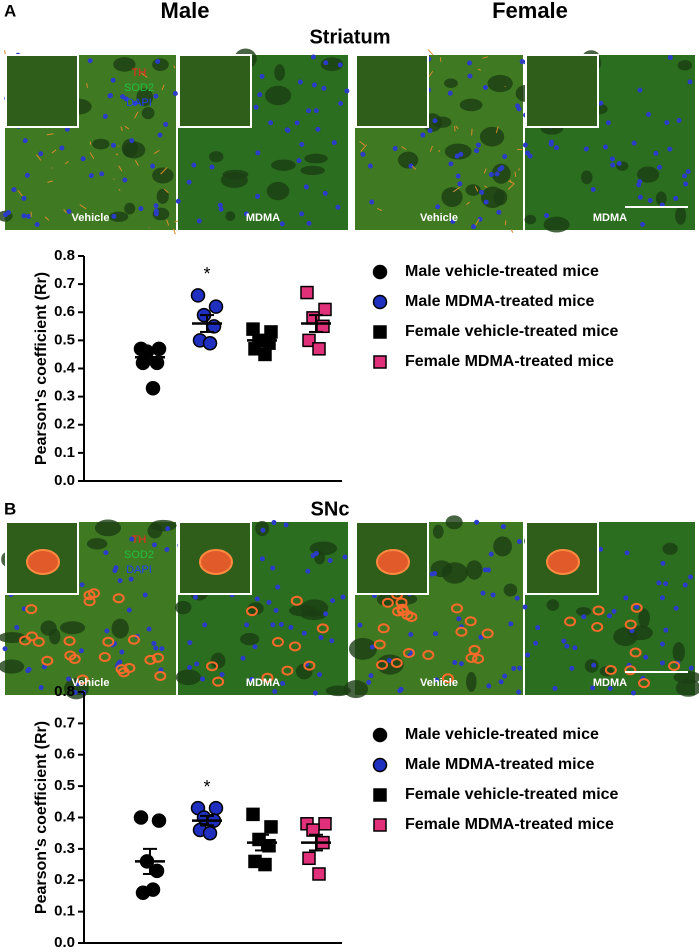 This screenshot has height=952, width=699. What do you see at coordinates (64, 942) in the screenshot?
I see `y-tick-label: 0.0` at bounding box center [64, 942].